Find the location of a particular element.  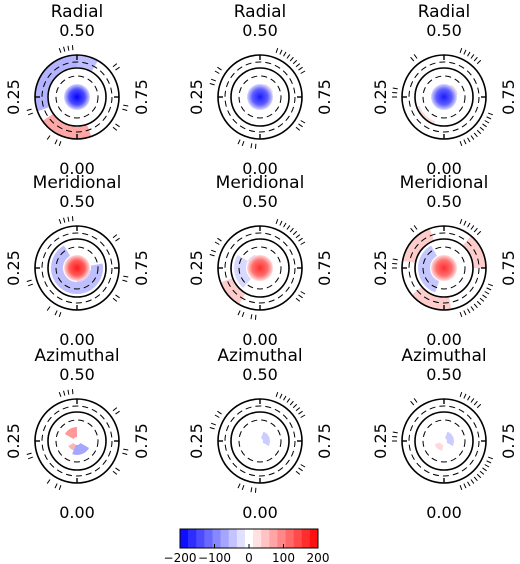

colorbar-tick-label: −100 is located at coordinates (214, 557).